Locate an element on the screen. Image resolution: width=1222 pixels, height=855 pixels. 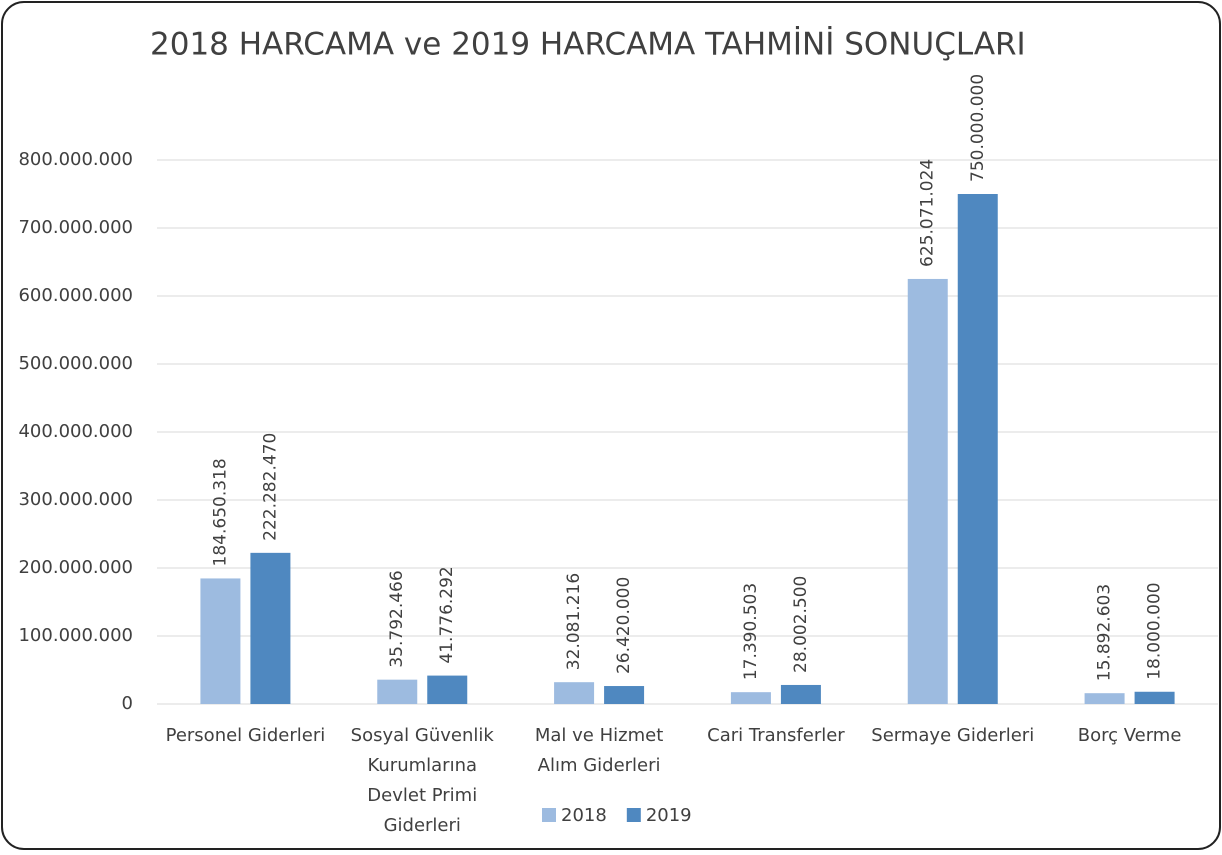
x-tick-label: Mal ve Hizmet Alım Giderleri is located at coordinates (599, 750).